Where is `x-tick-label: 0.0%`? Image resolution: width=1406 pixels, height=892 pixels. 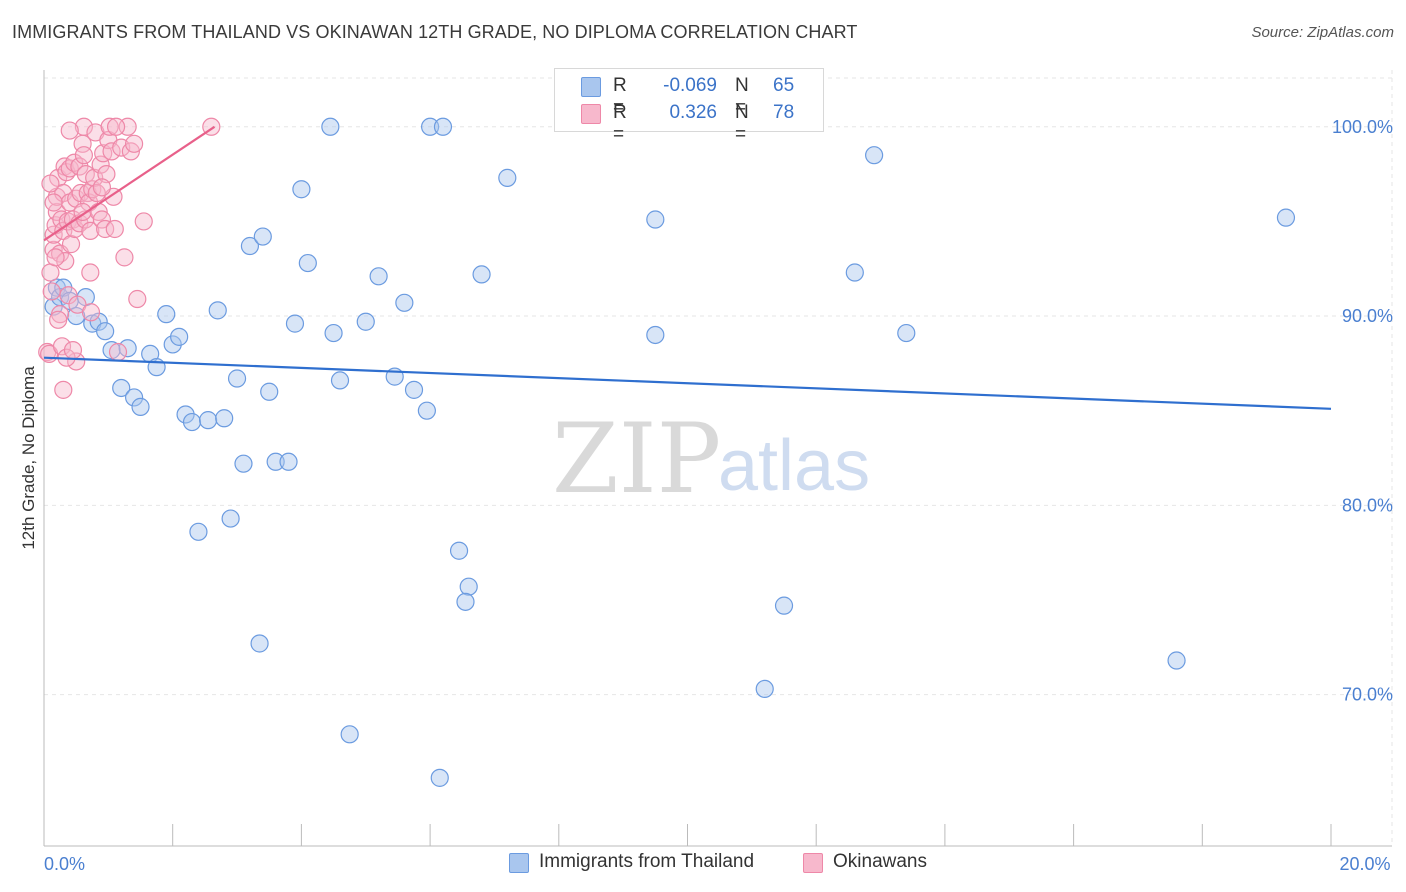 x-tick-label: 0.0% is located at coordinates (64, 864).